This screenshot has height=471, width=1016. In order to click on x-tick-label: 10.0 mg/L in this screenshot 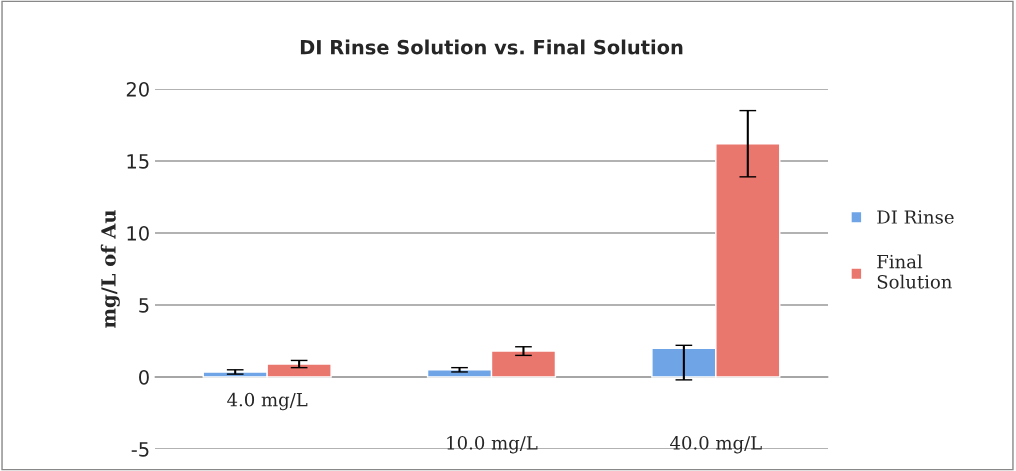, I will do `click(492, 445)`.